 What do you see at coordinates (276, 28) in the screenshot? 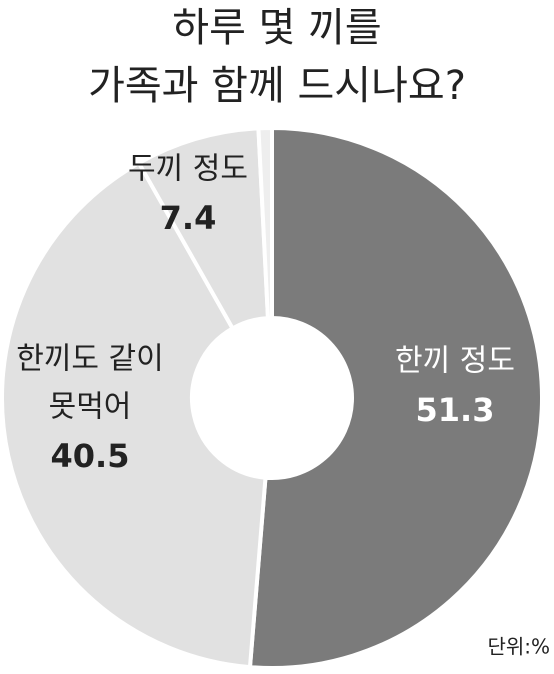
I see `chart-title: 하루 몇 끼를` at bounding box center [276, 28].